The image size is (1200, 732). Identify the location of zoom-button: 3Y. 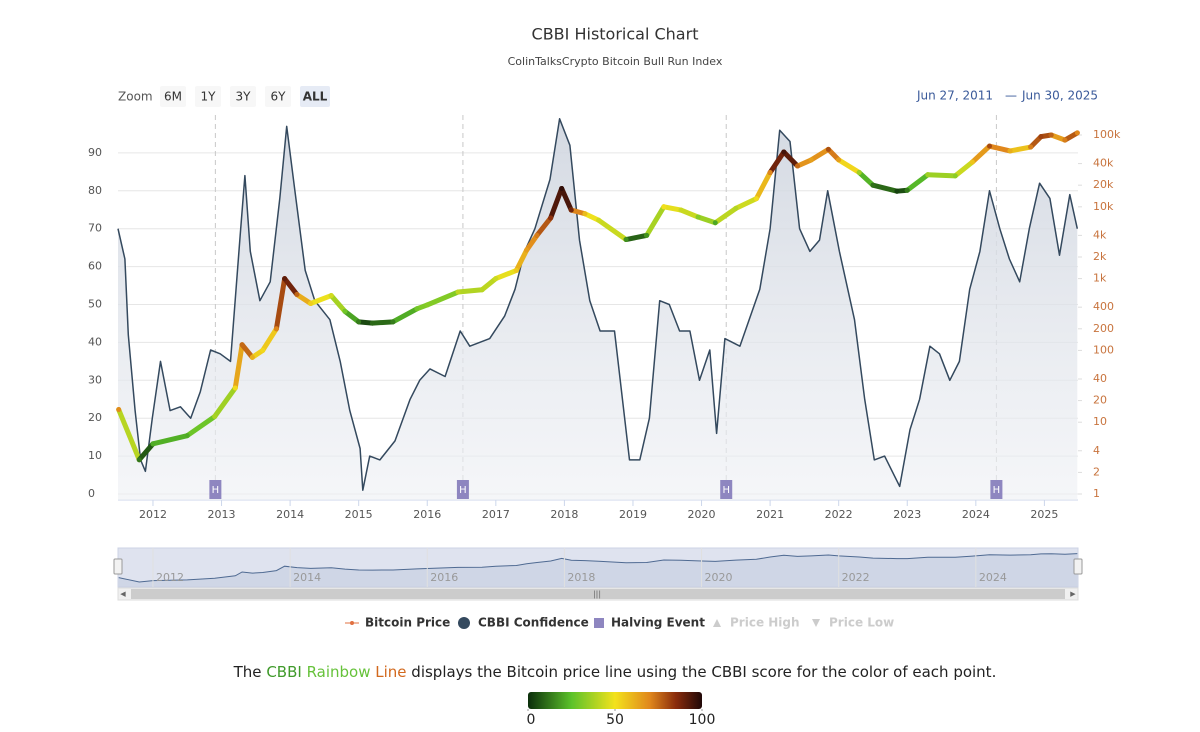
(243, 96).